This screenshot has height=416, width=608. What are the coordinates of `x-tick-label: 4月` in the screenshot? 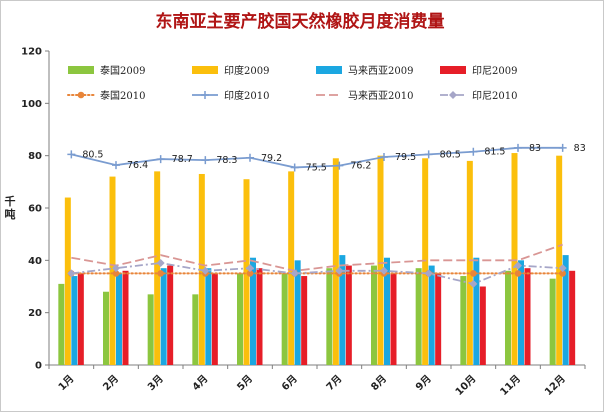 It's located at (200, 383).